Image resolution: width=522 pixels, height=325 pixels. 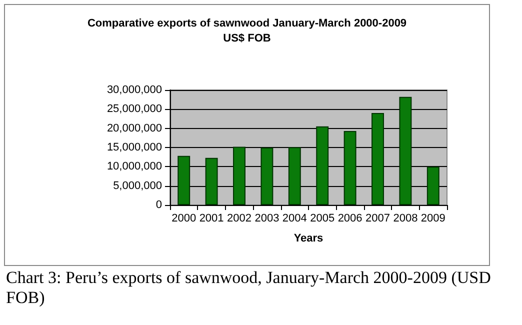 What do you see at coordinates (134, 128) in the screenshot?
I see `y-tick-label: 20,000,000` at bounding box center [134, 128].